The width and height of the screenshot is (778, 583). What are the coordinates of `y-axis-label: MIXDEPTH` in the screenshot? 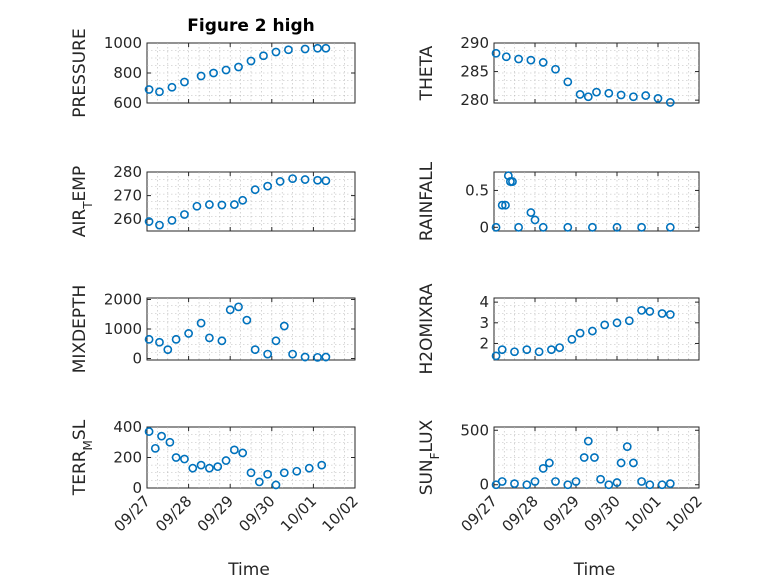 It's located at (80, 329).